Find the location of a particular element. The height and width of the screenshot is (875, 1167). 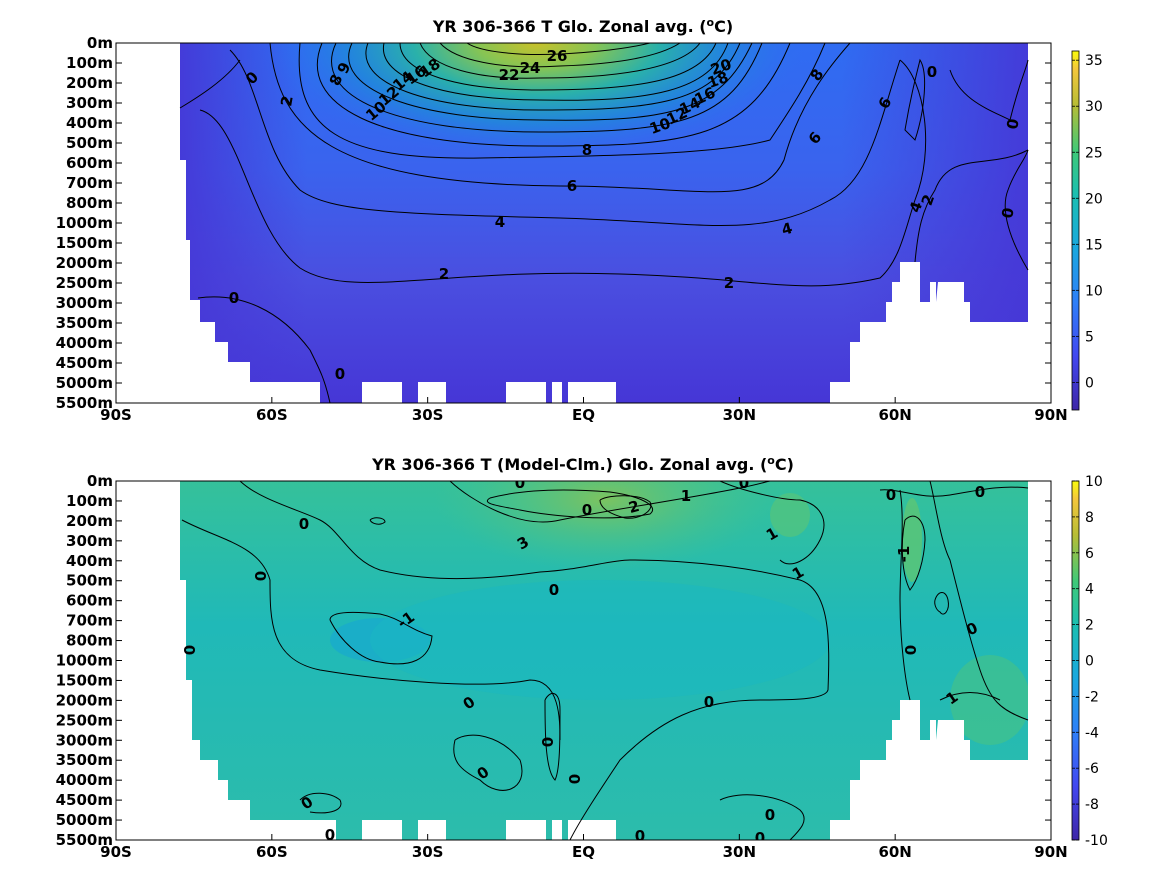

top-colorbar-tick-label: 0 is located at coordinates (1089, 383).